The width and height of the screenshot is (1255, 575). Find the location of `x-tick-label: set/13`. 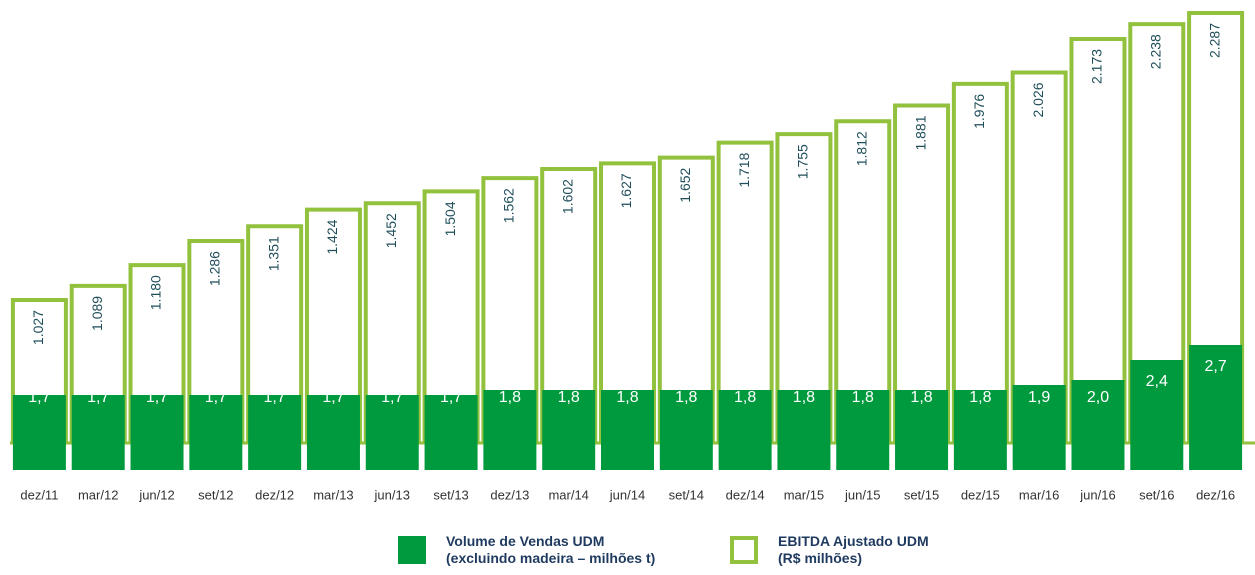

x-tick-label: set/13 is located at coordinates (450, 494).